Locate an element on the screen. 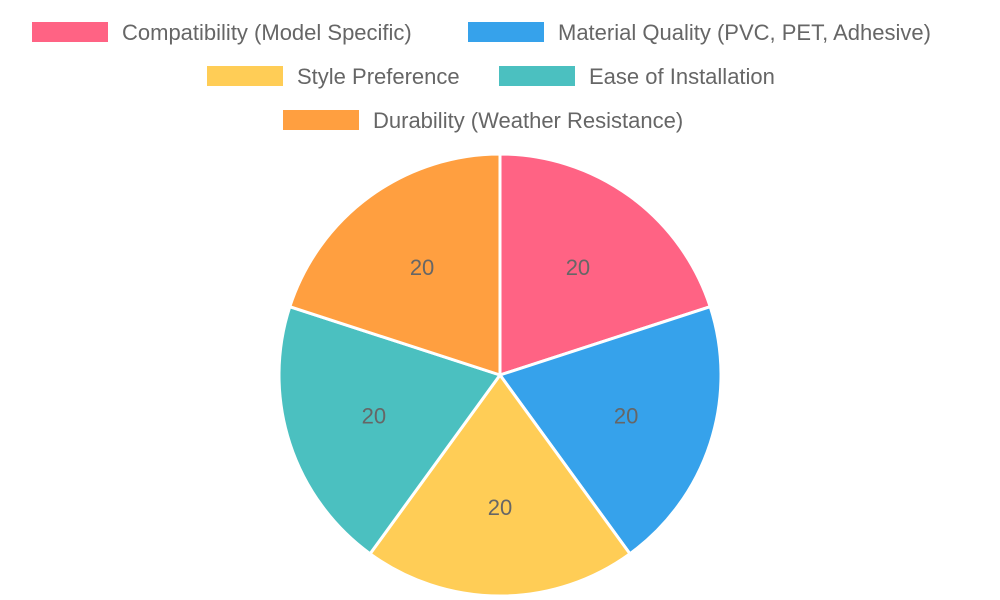  pie-slice-material-quality is located at coordinates (610, 430).